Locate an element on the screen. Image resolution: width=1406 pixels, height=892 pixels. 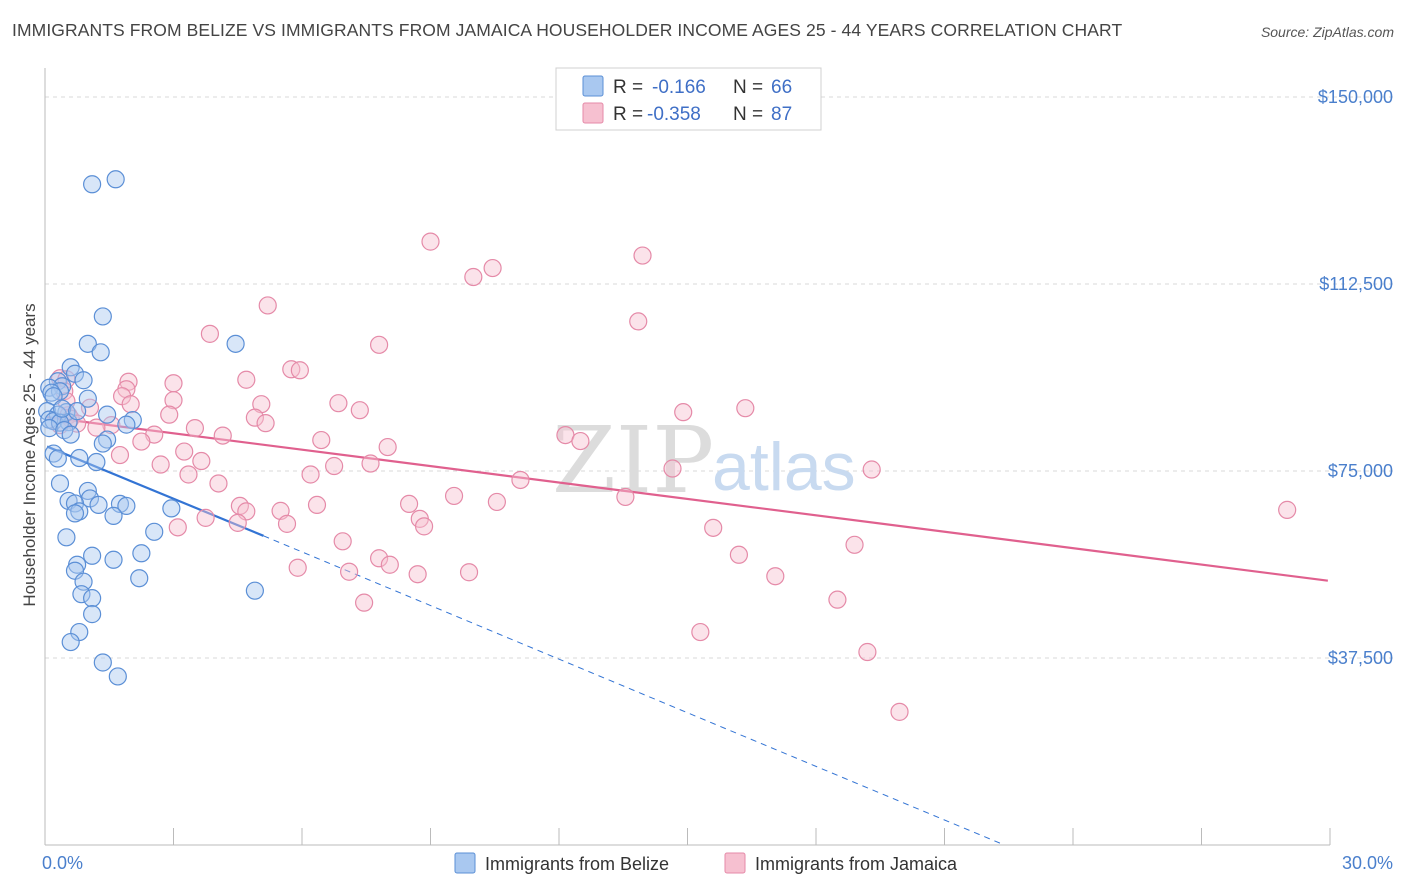
legend-jamaica-n-label: N = is located at coordinates (748, 114).